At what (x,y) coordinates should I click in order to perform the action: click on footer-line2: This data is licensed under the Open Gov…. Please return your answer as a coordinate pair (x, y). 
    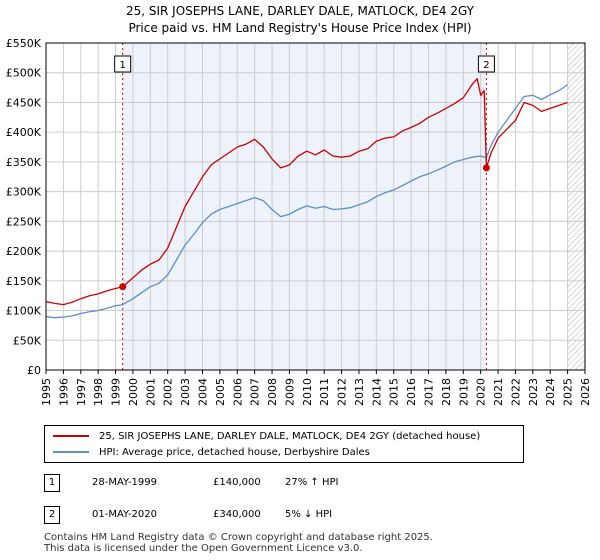
    Looking at the image, I should click on (203, 548).